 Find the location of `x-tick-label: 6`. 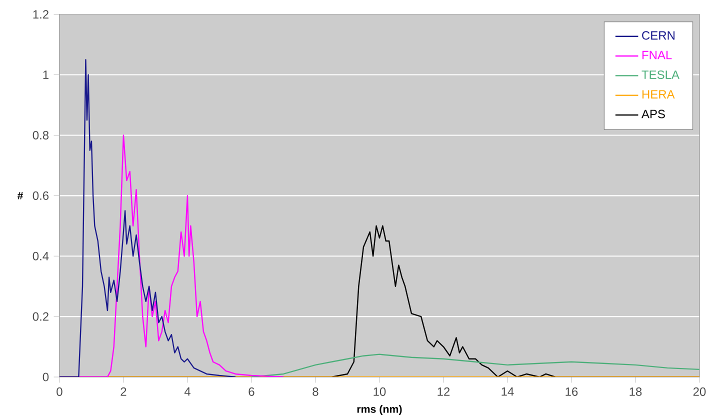

x-tick-label: 6 is located at coordinates (251, 391).